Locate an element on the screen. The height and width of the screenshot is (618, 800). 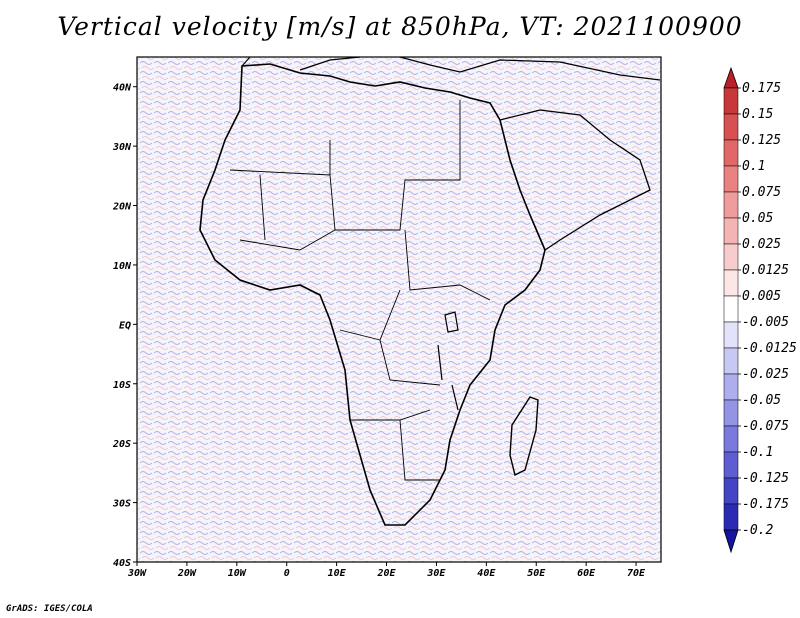
lat-label: 10S is located at coordinates (122, 385).